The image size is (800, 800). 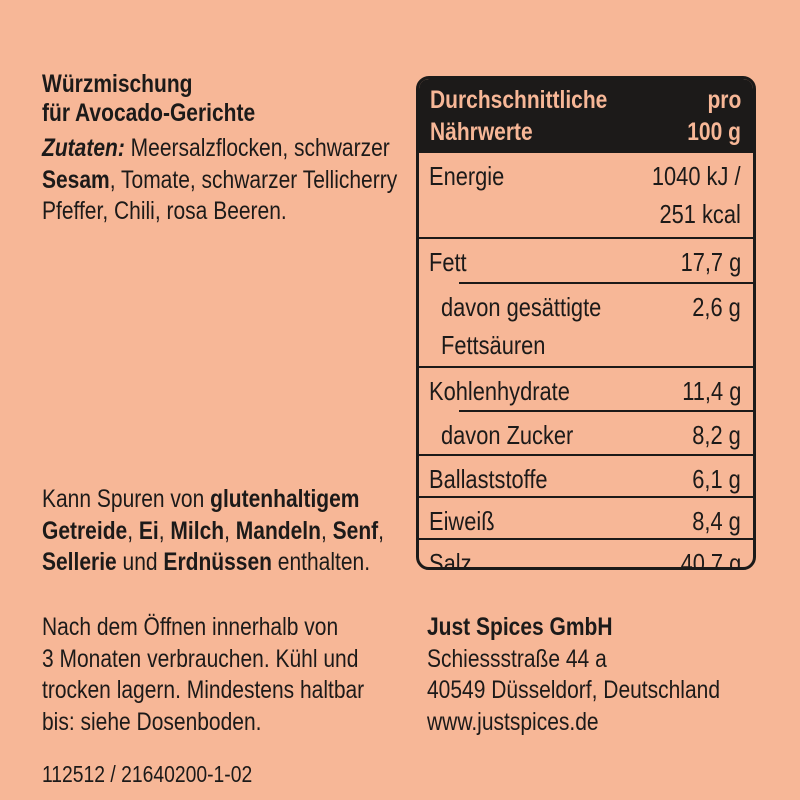 I want to click on allergen-text: Kann Spuren von, so click(x=126, y=499).